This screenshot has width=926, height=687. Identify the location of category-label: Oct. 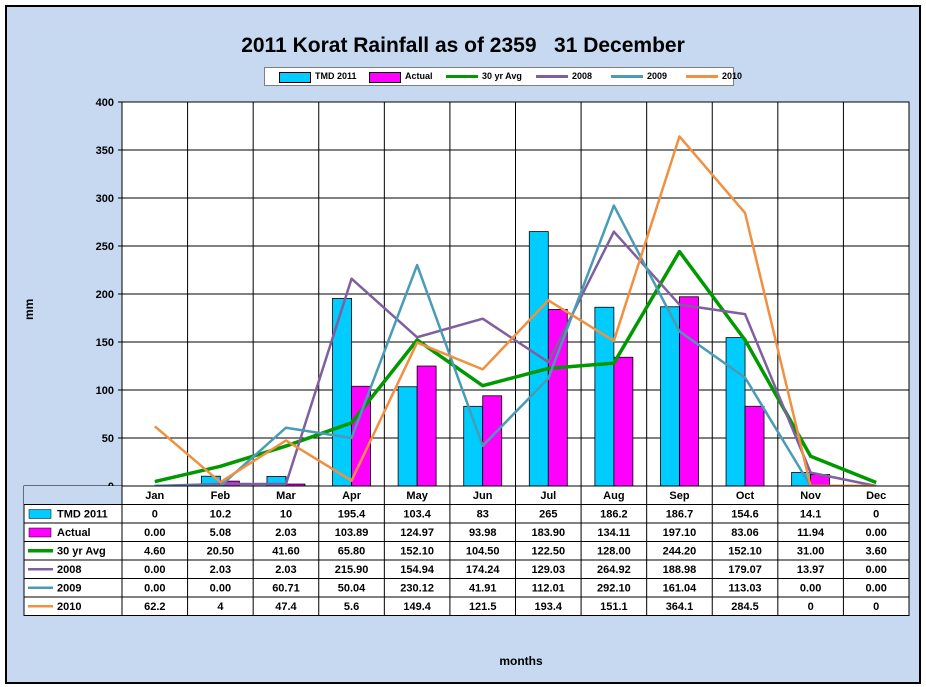
(745, 496).